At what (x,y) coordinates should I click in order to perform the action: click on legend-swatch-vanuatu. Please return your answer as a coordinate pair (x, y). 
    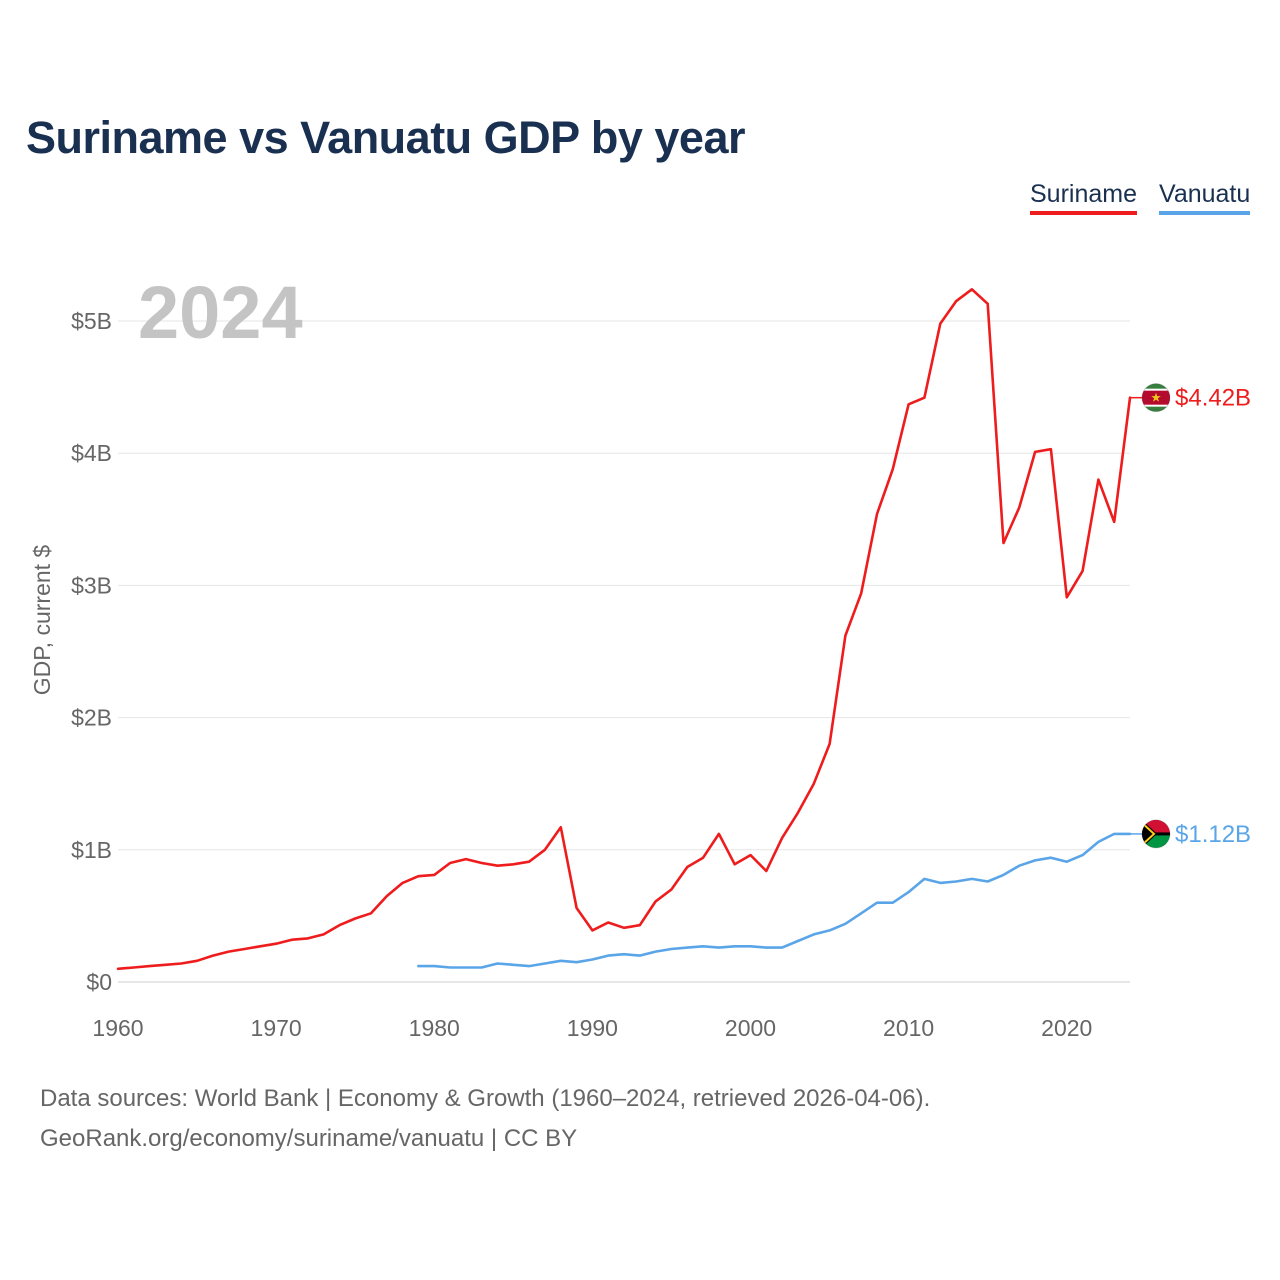
    Looking at the image, I should click on (1205, 213).